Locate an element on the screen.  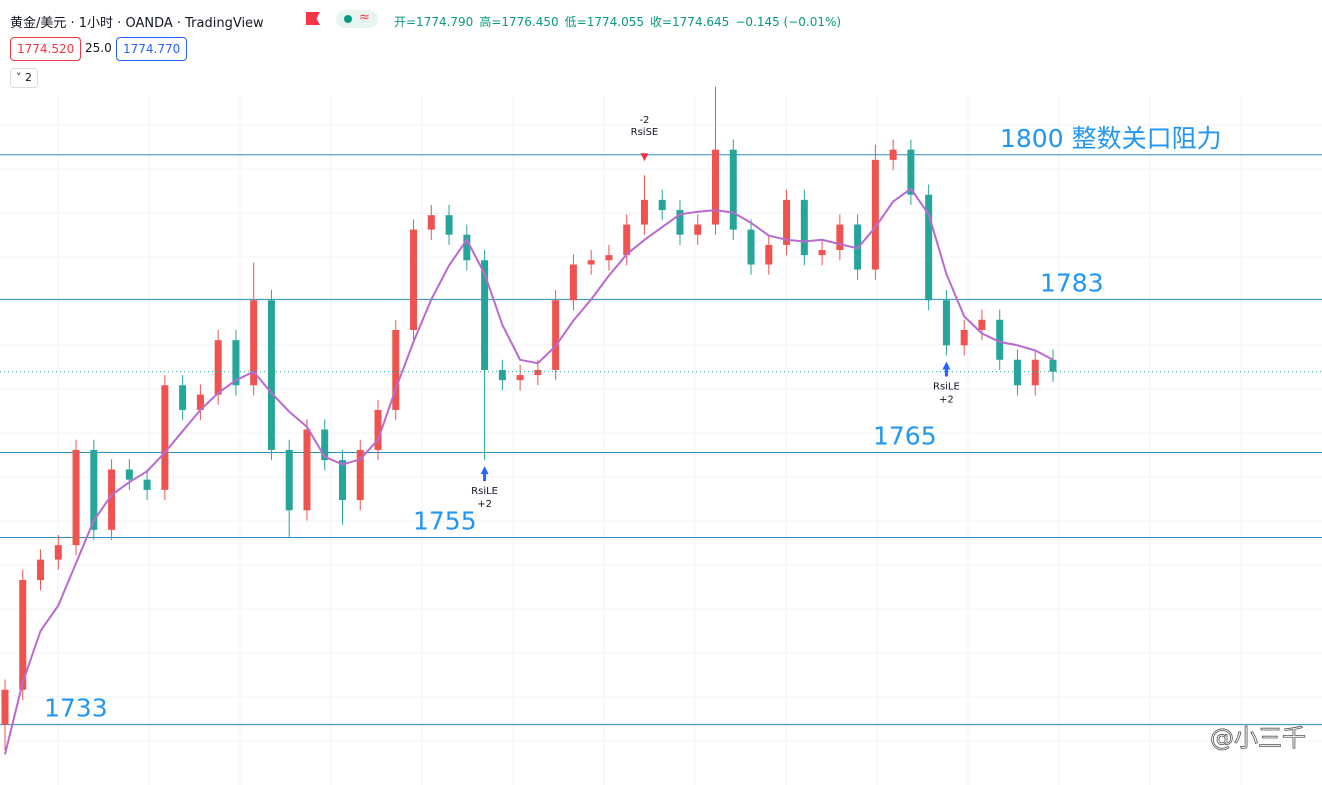
flag-icon is located at coordinates (313, 18).